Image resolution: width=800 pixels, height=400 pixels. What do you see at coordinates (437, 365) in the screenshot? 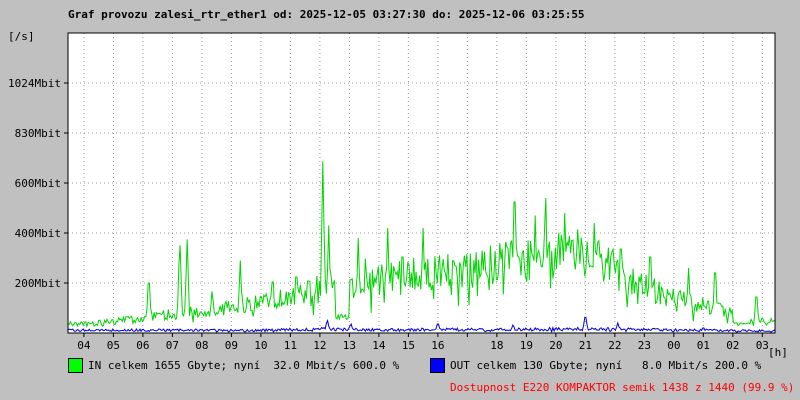
I see `out-legend-swatch` at bounding box center [437, 365].